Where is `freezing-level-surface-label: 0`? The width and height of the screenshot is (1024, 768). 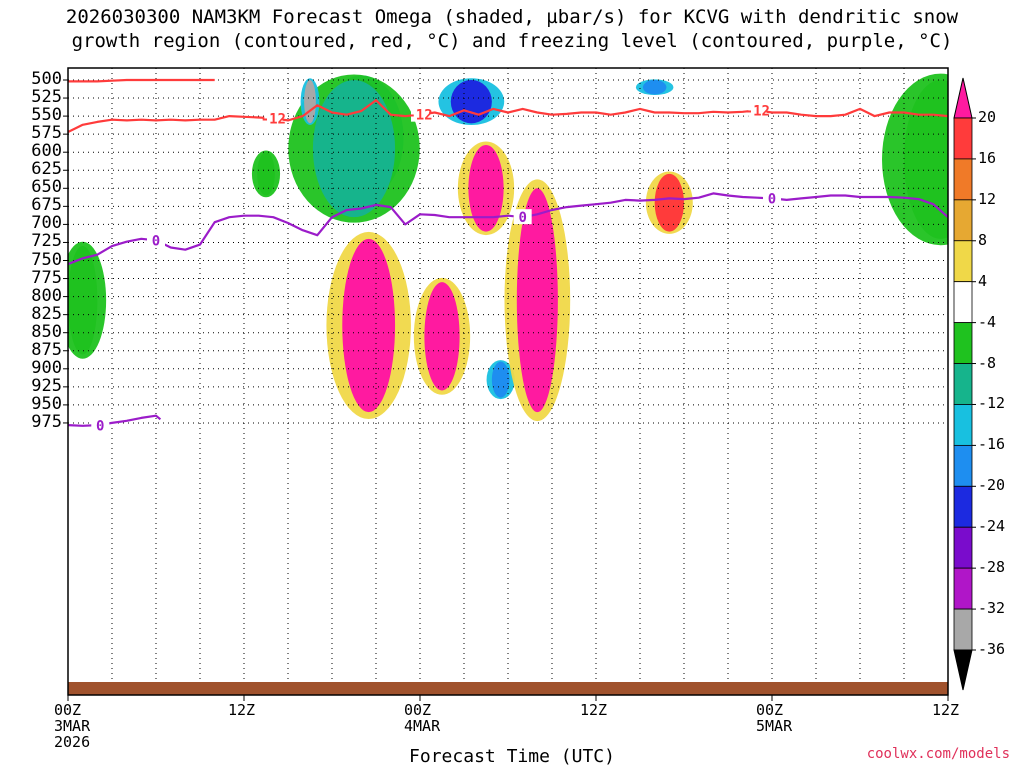
freezing-level-surface-label: 0 is located at coordinates (100, 426).